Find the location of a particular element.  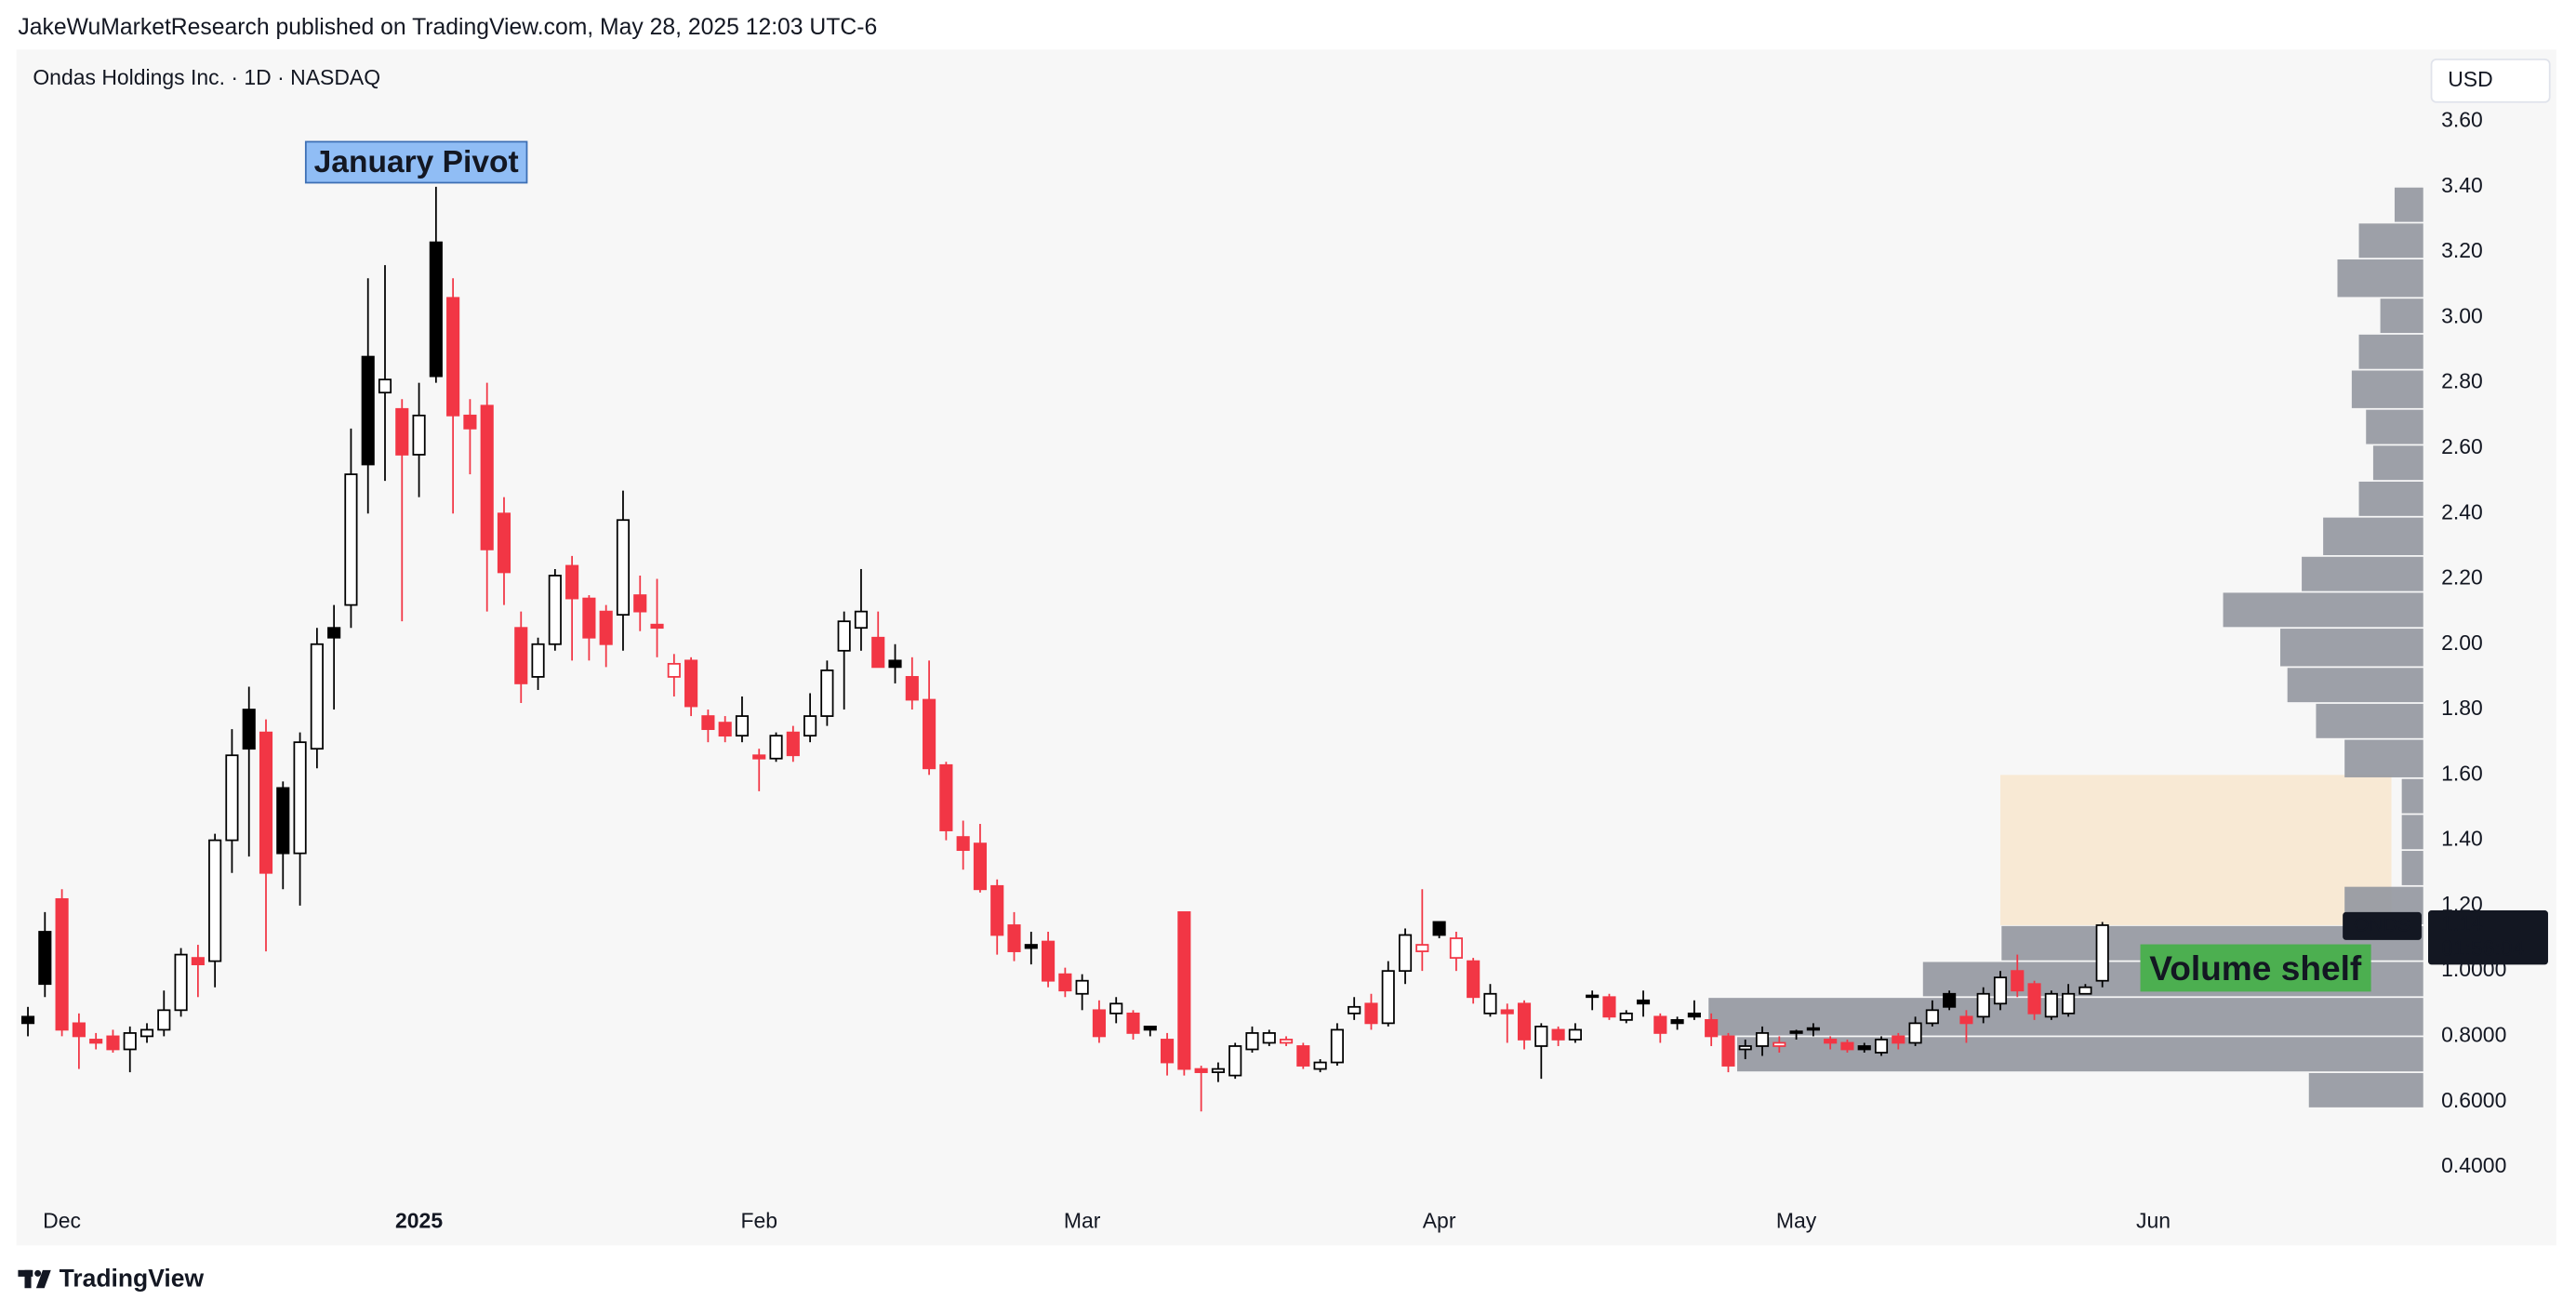

y-tick-label: 1.60 is located at coordinates (2462, 773).